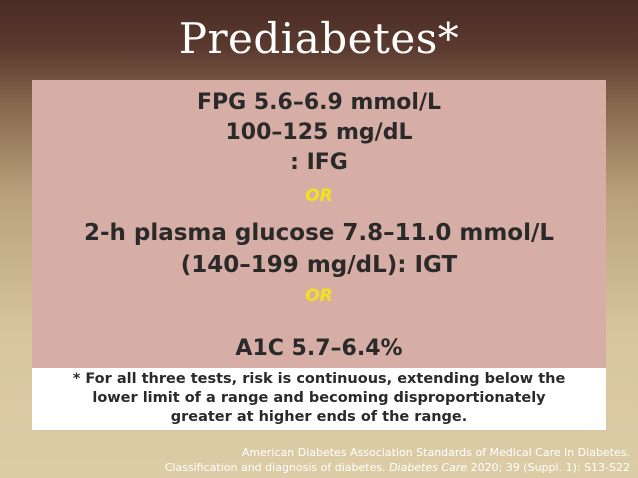  I want to click on footnote-line-3: greater at higher ends of the range., so click(319, 417).